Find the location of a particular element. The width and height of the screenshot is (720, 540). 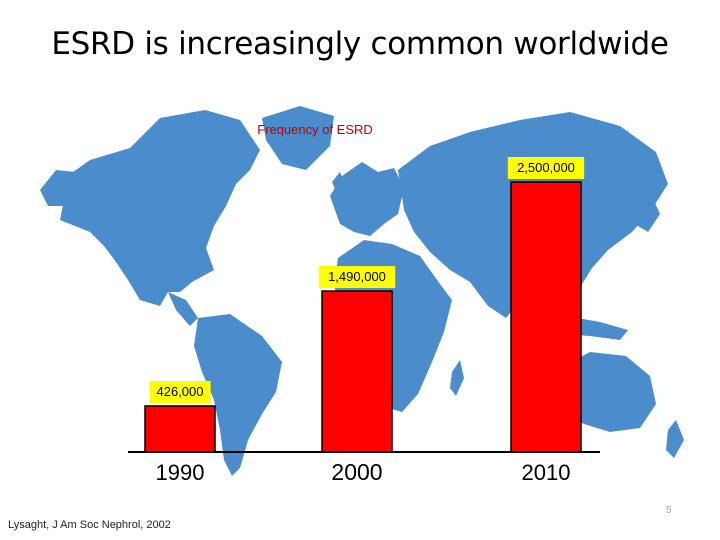

map-north-america is located at coordinates (157, 208).